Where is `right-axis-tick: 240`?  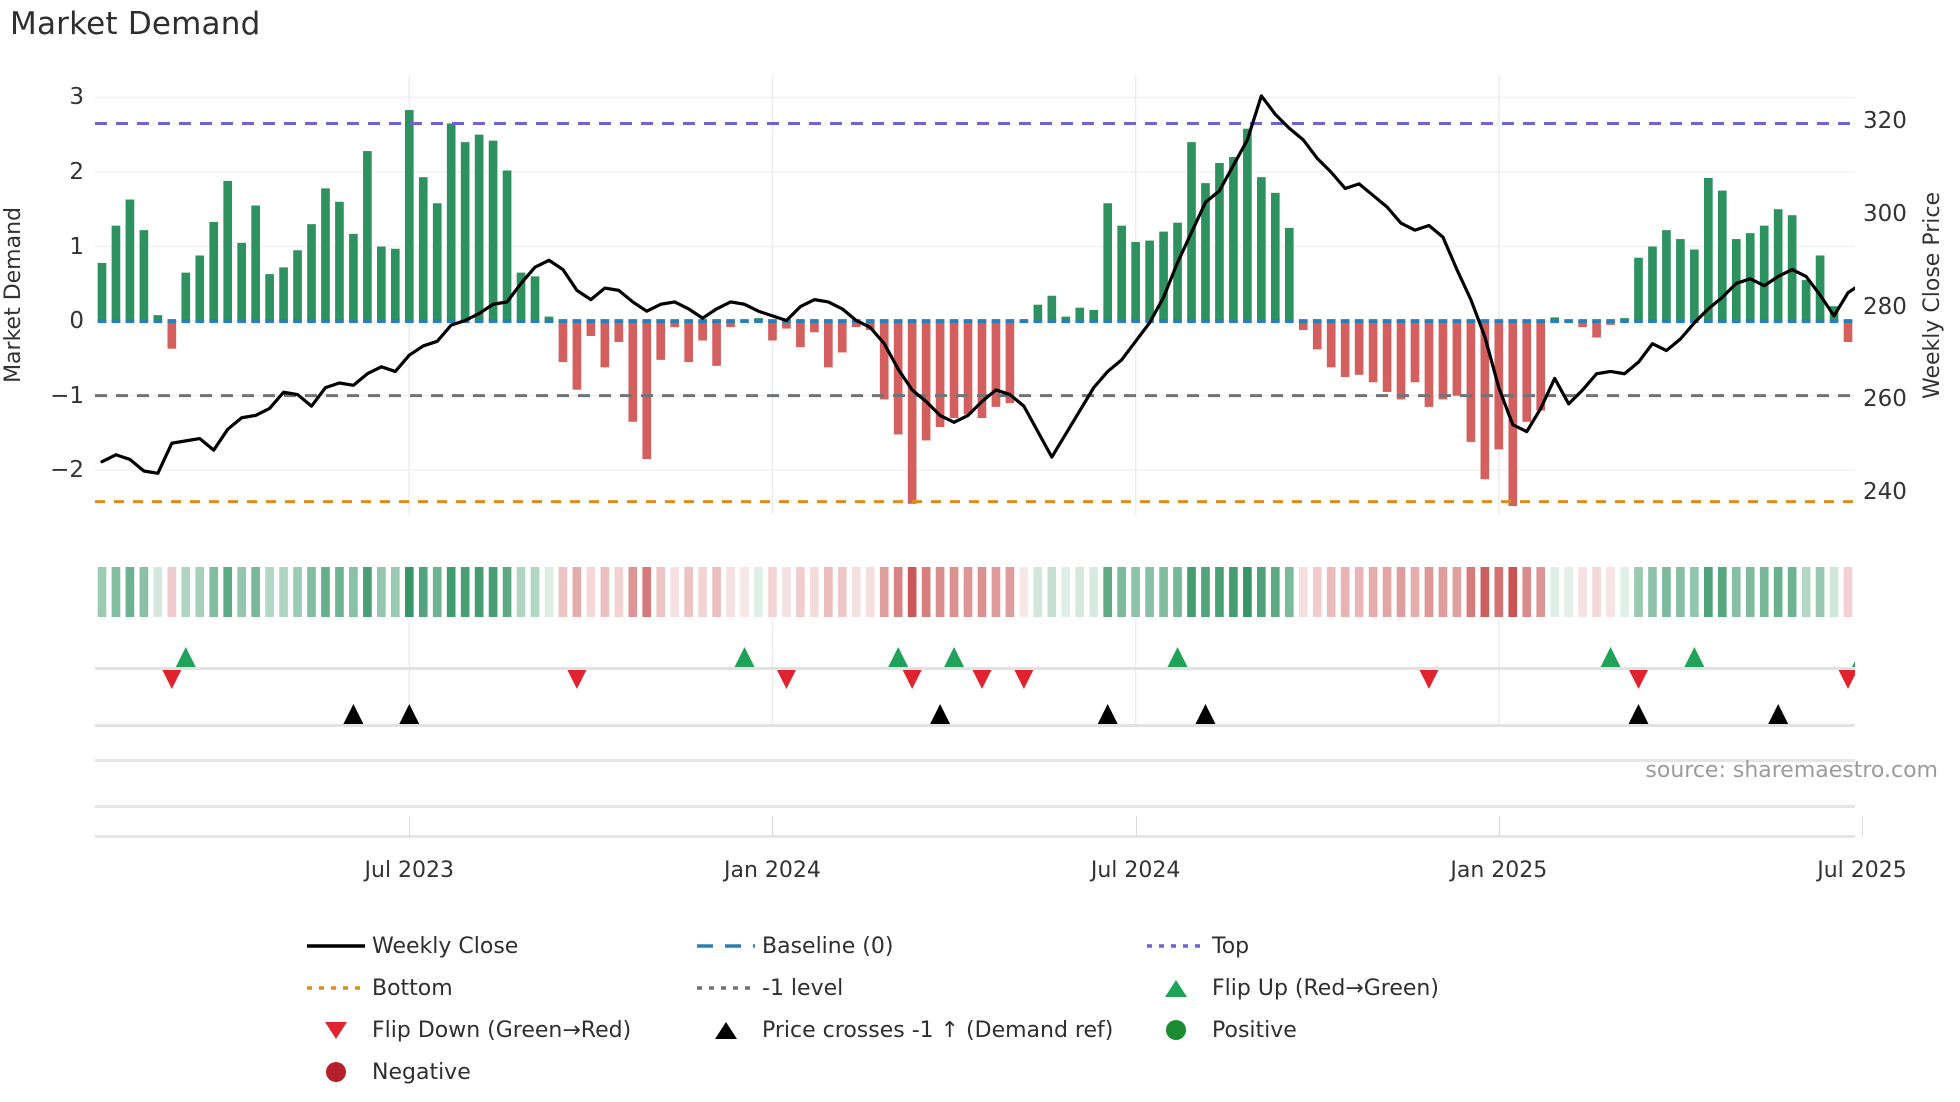 right-axis-tick: 240 is located at coordinates (1885, 491).